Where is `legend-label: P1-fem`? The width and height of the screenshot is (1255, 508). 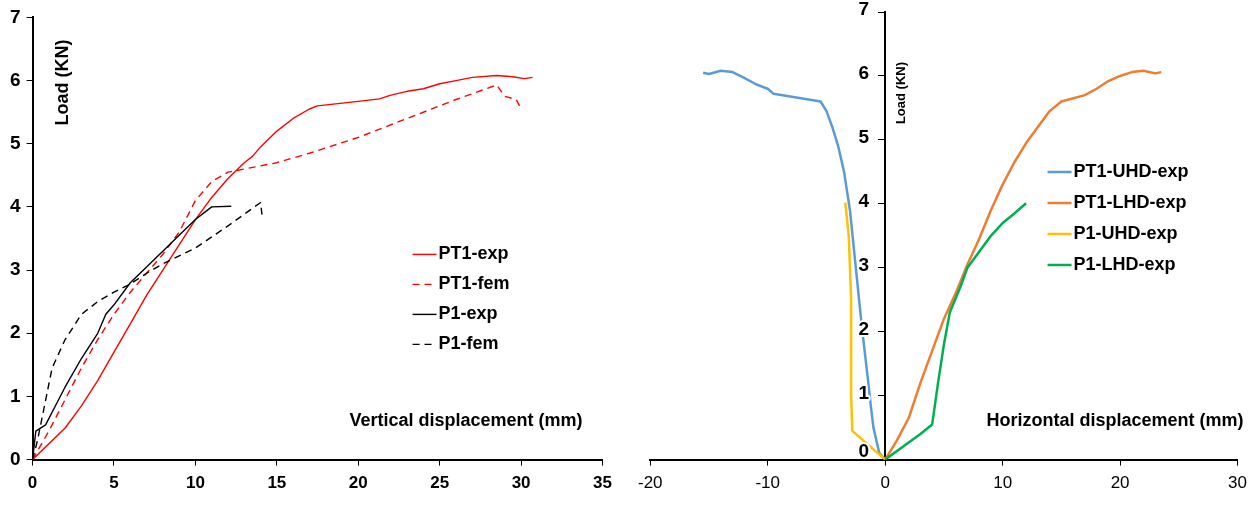 legend-label: P1-fem is located at coordinates (468, 343).